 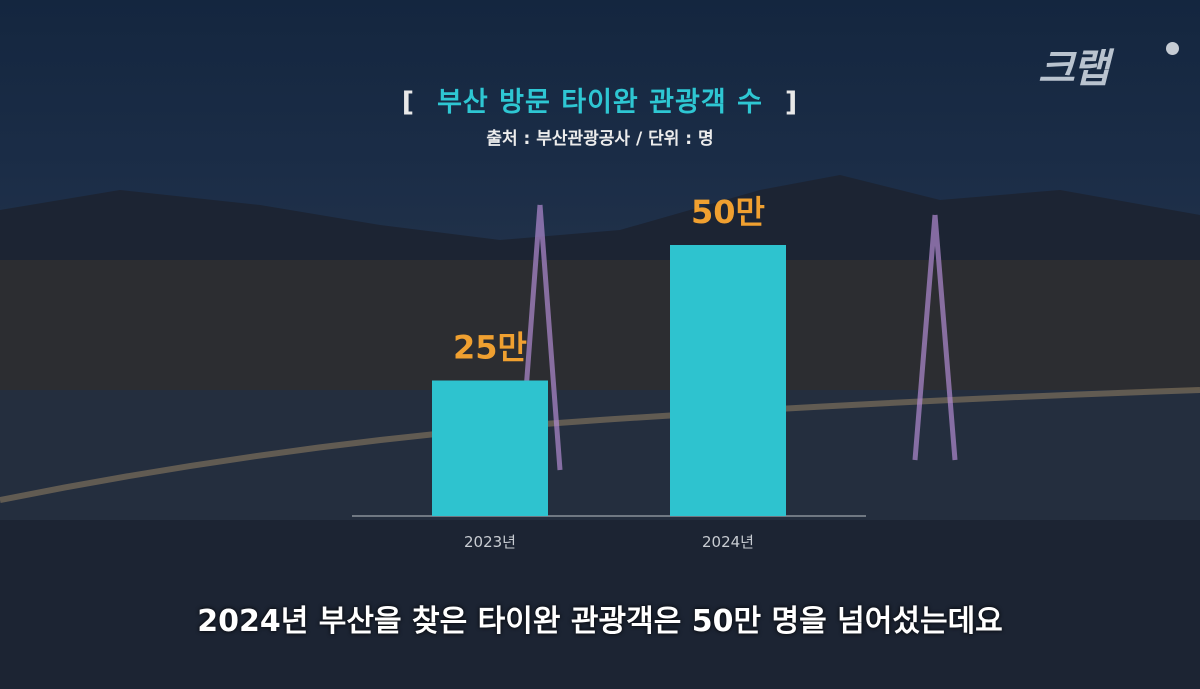 I want to click on bar-2023년, so click(x=490, y=448).